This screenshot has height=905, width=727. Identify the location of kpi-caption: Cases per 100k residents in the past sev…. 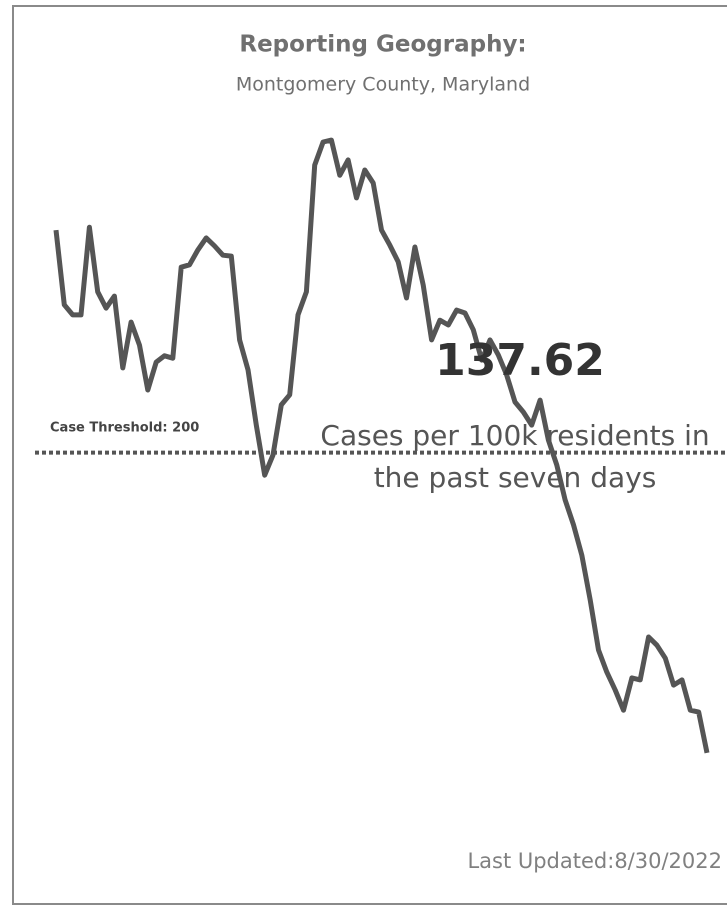
(515, 456).